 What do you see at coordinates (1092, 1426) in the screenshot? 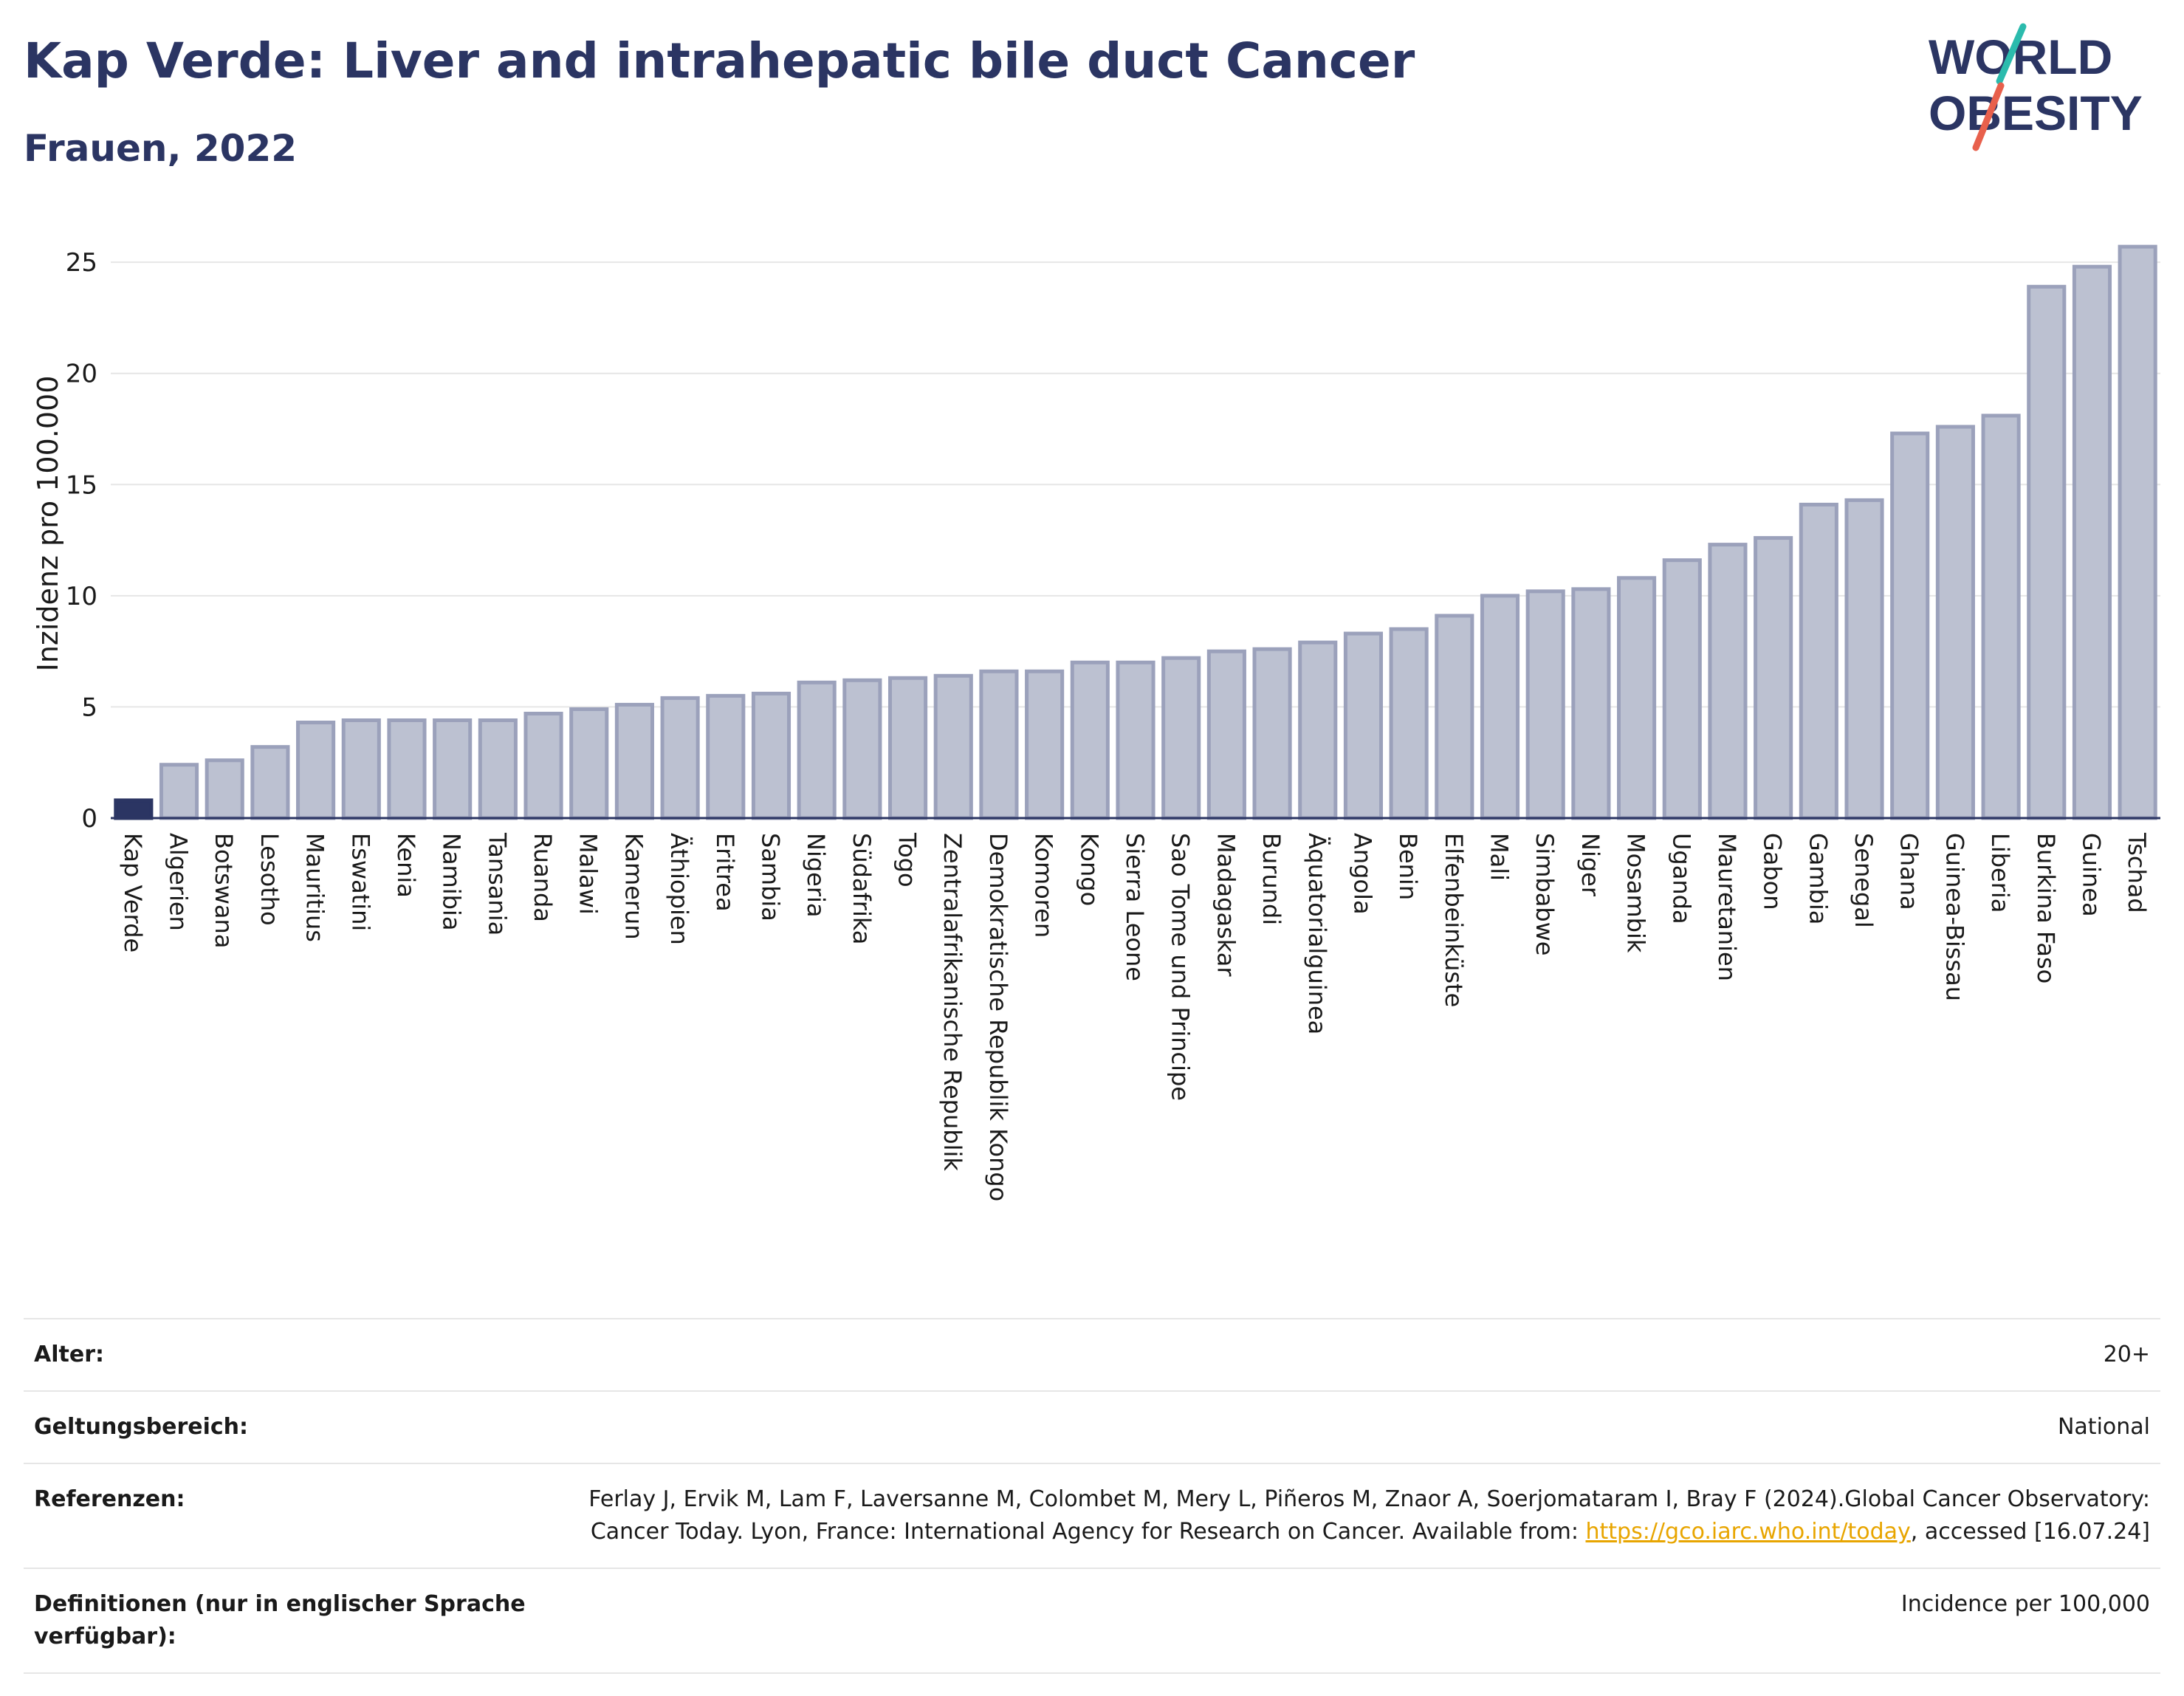
I see `meta-row-scope: Geltungsbereich: National` at bounding box center [1092, 1426].